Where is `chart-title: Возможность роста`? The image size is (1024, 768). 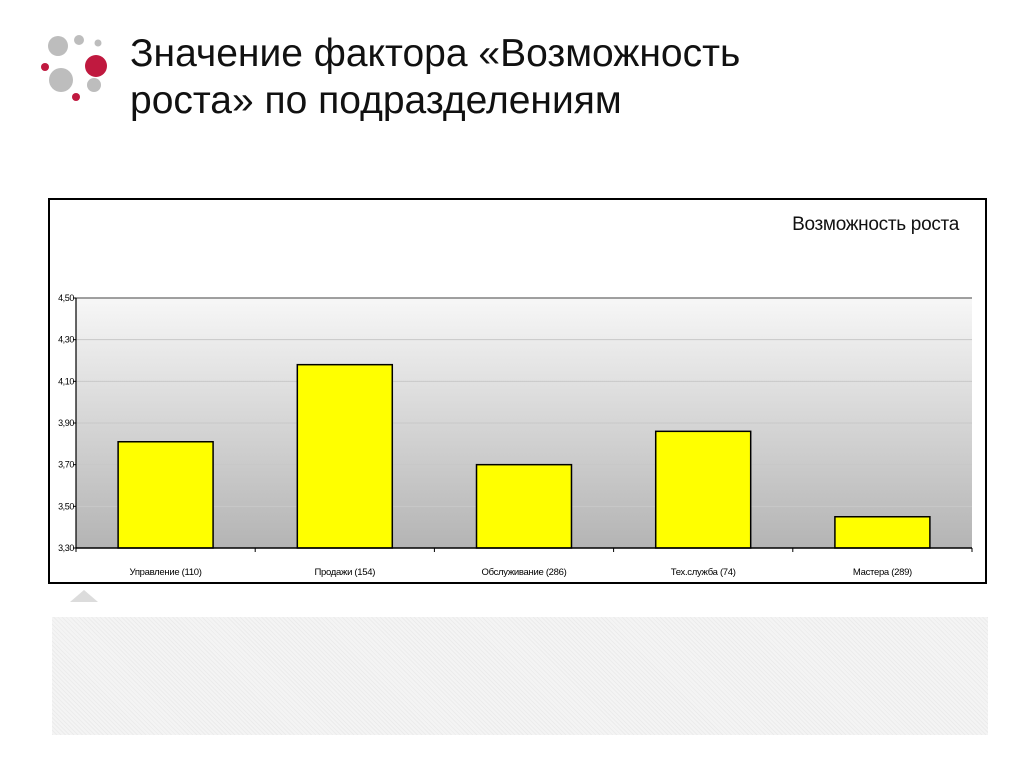
chart-title: Возможность роста is located at coordinates (875, 224).